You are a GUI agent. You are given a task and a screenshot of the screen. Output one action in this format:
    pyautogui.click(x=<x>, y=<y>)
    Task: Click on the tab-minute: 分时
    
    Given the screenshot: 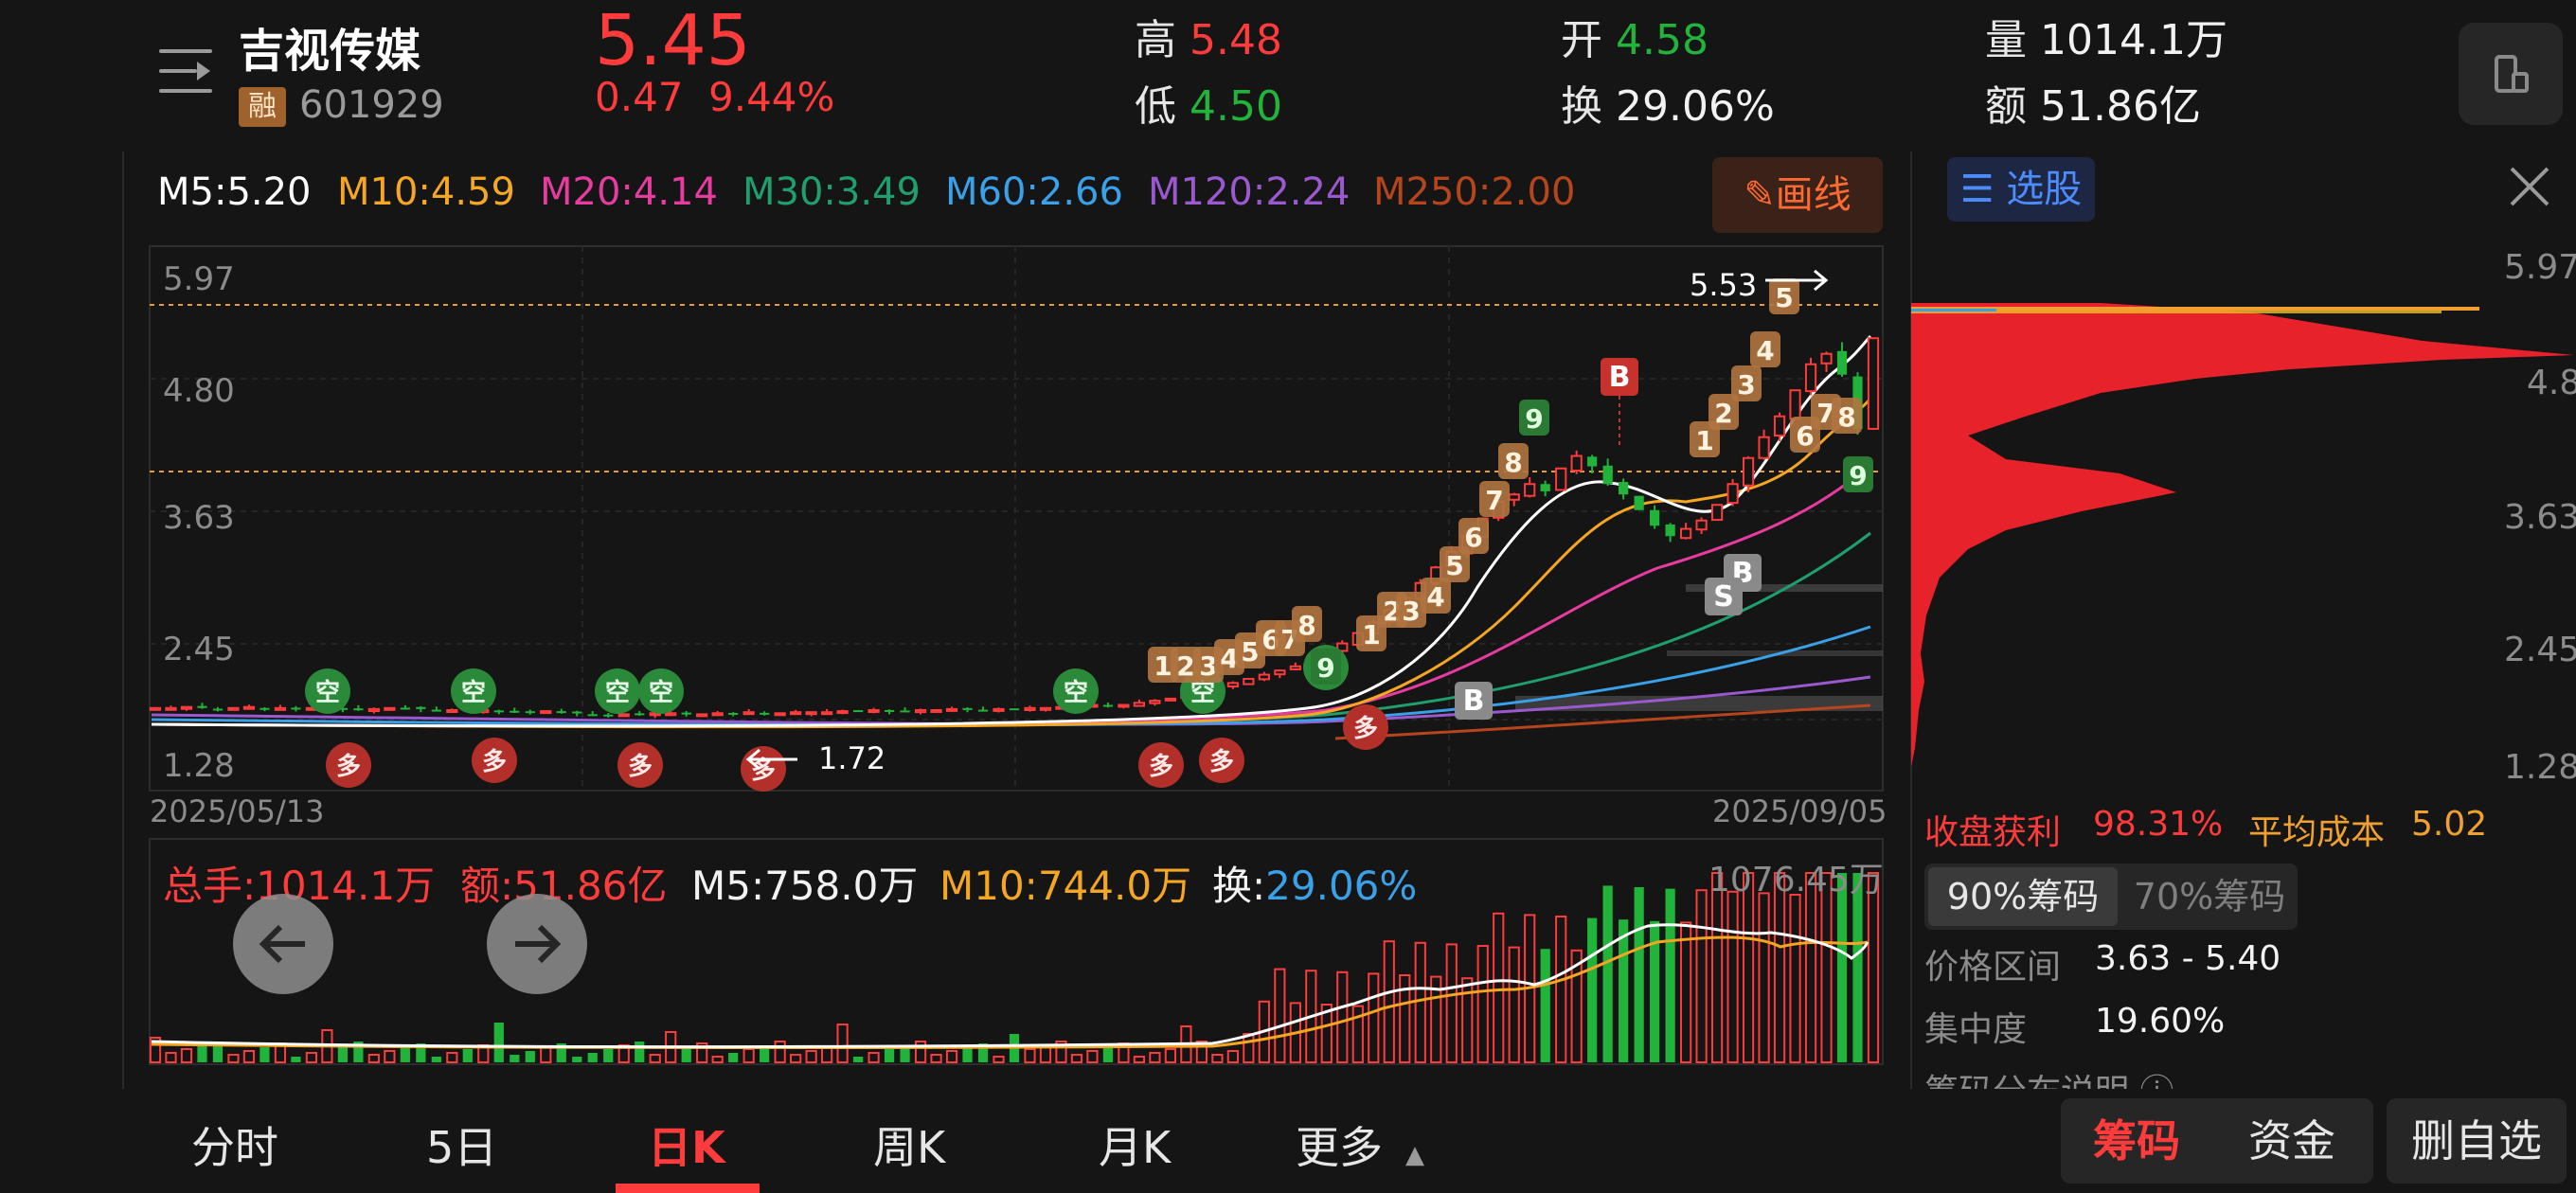 What is the action you would take?
    pyautogui.click(x=234, y=1147)
    